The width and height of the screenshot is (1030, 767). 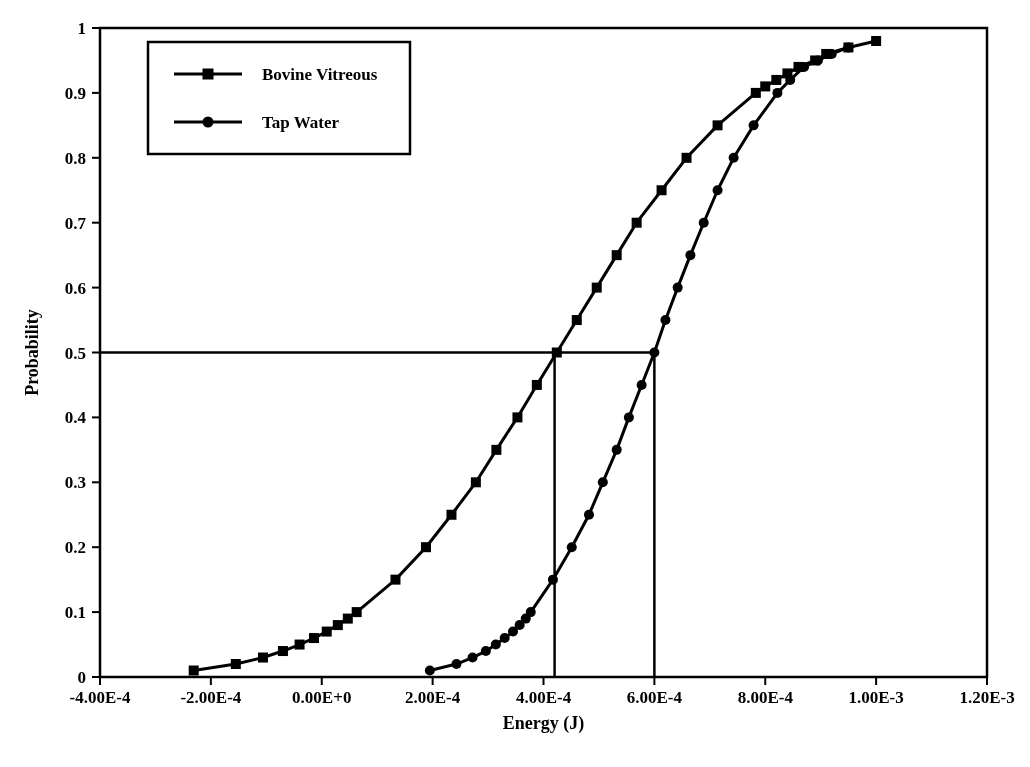 I want to click on y-tick-label: 0.6, so click(x=75, y=288).